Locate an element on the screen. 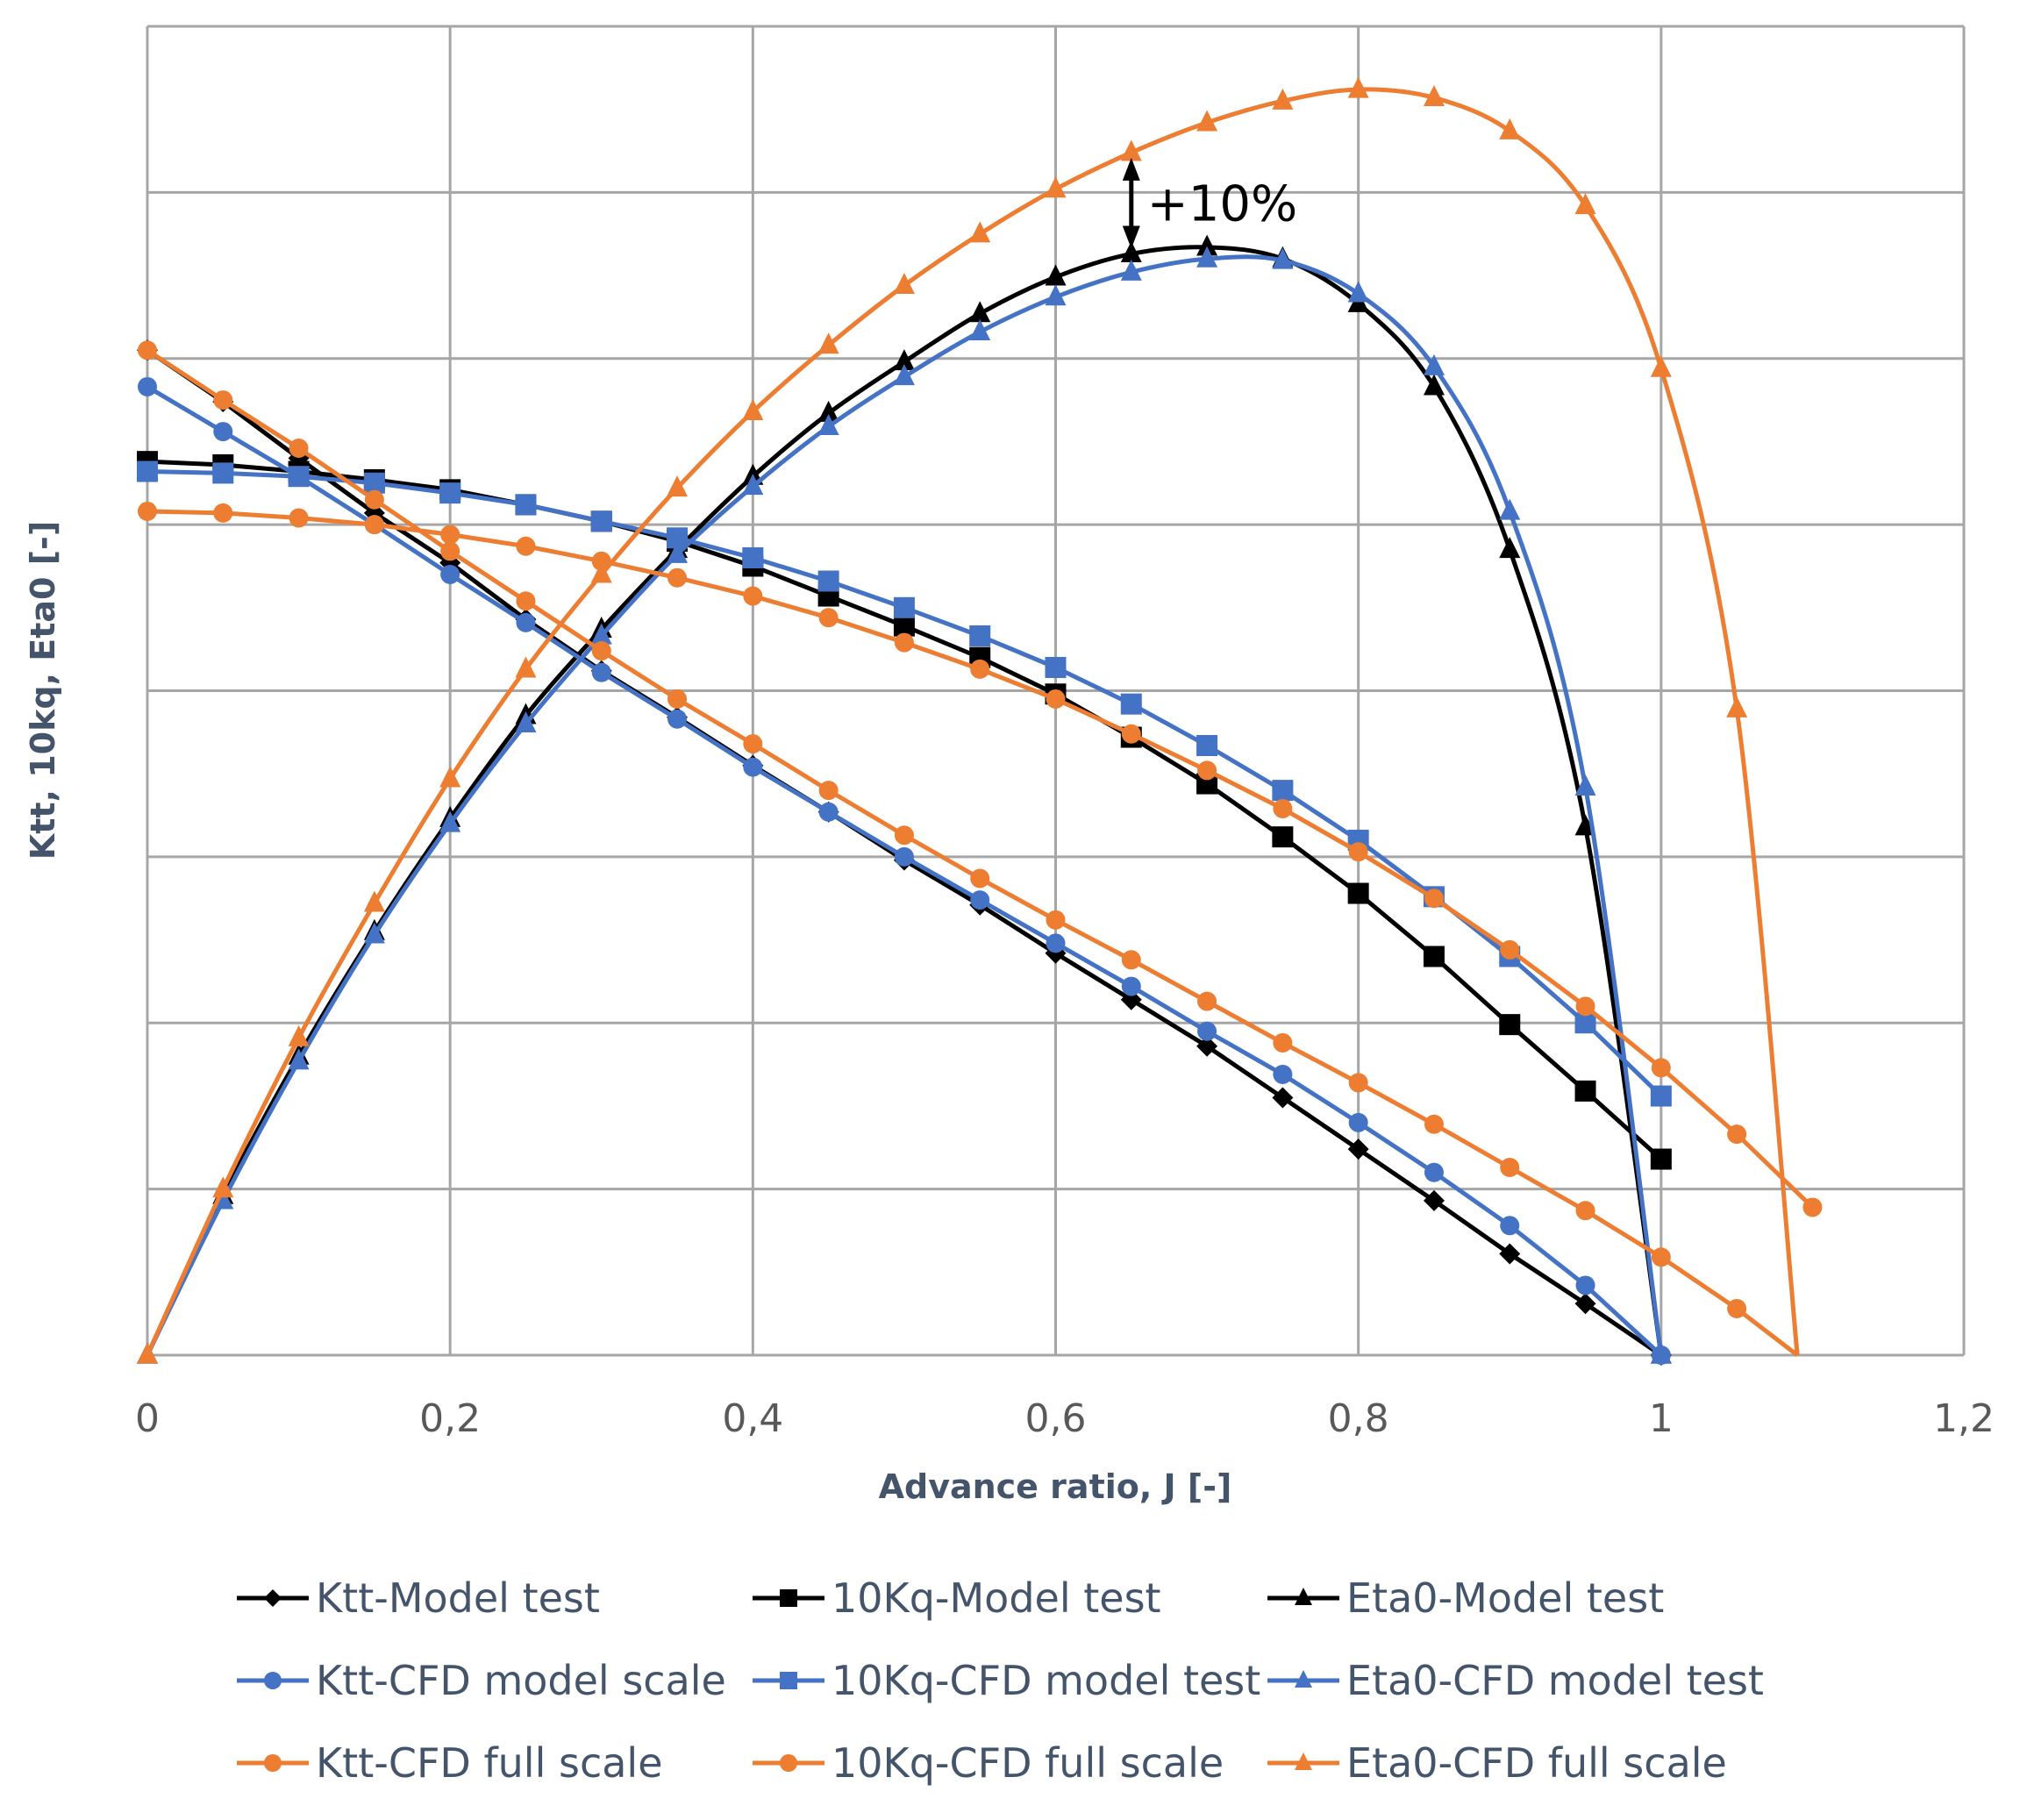  legend-item: 10Kq-CFD full scale is located at coordinates (988, 1763).